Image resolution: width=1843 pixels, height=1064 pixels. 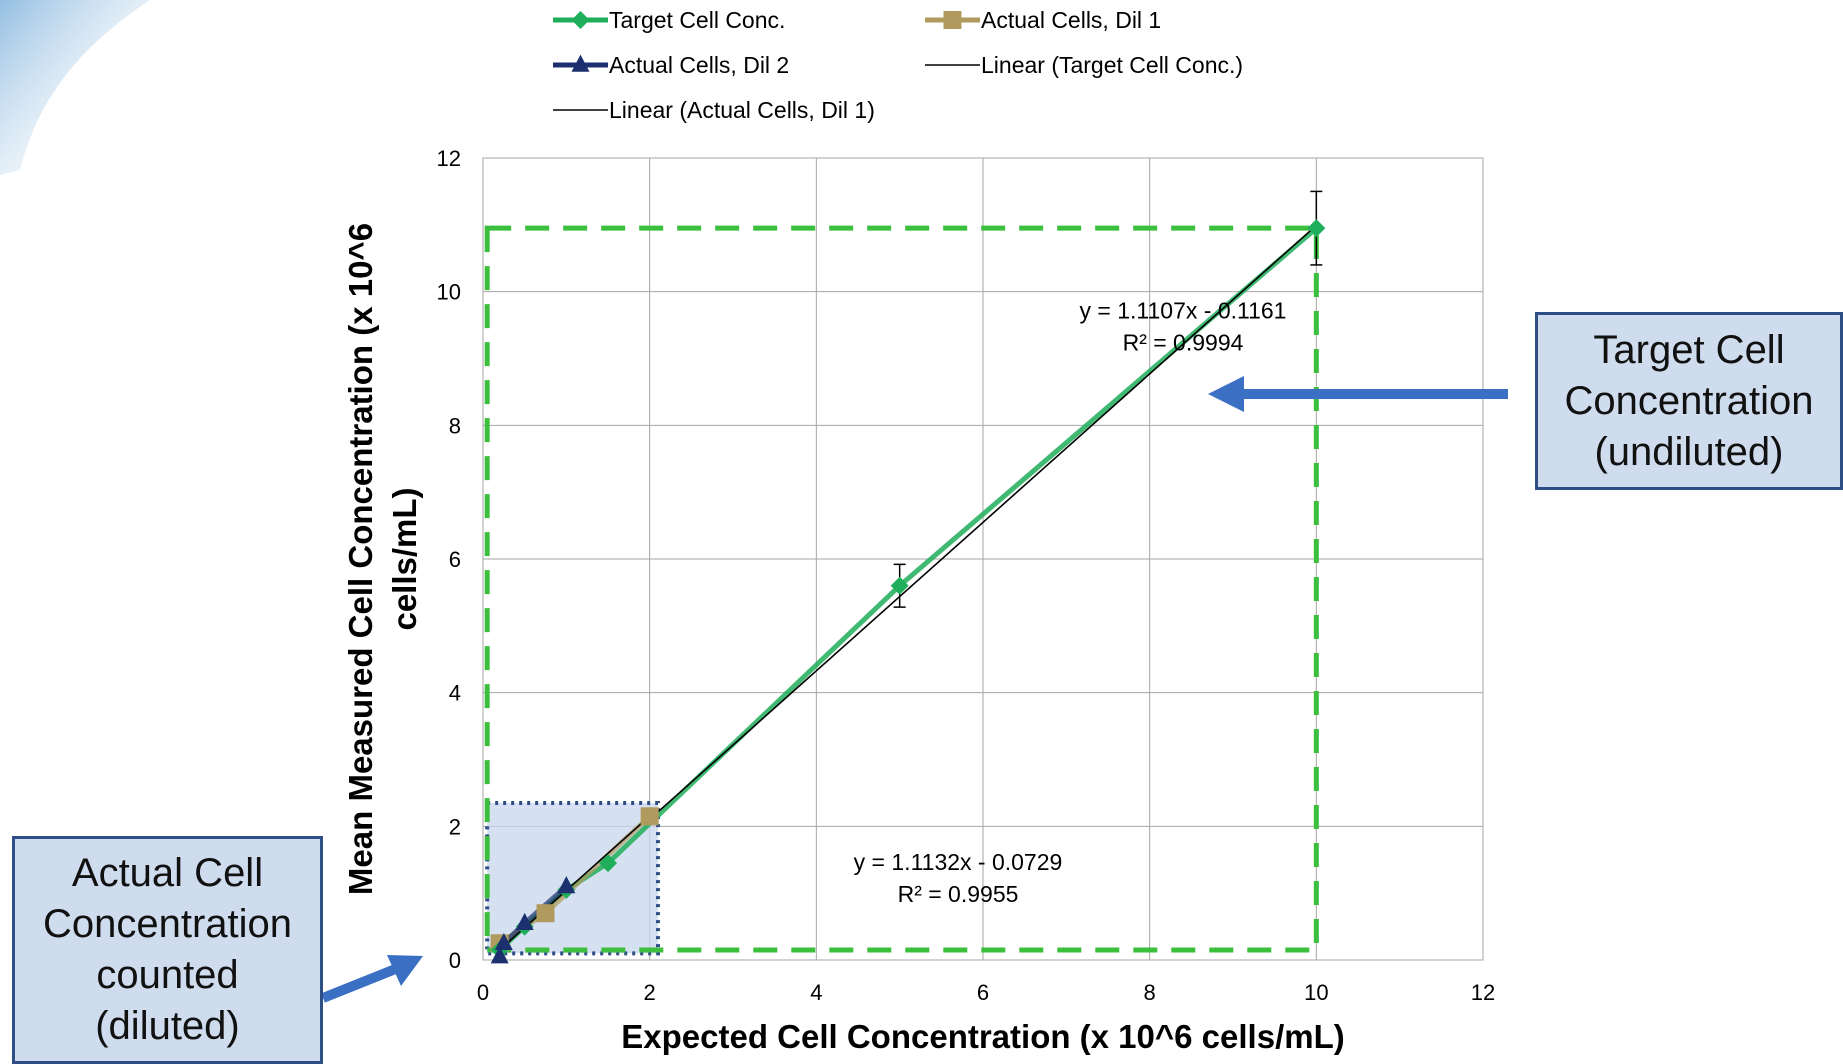 What do you see at coordinates (983, 992) in the screenshot?
I see `x-tick-label: 6` at bounding box center [983, 992].